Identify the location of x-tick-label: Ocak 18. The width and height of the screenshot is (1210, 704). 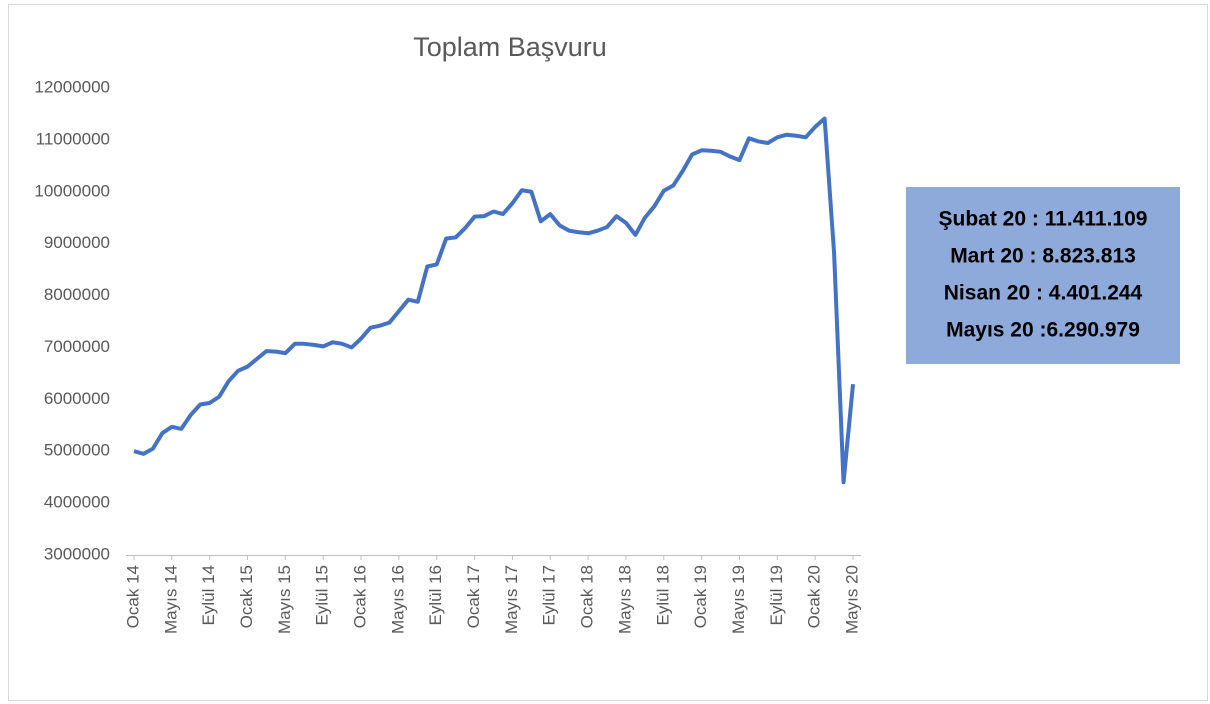
(587, 596).